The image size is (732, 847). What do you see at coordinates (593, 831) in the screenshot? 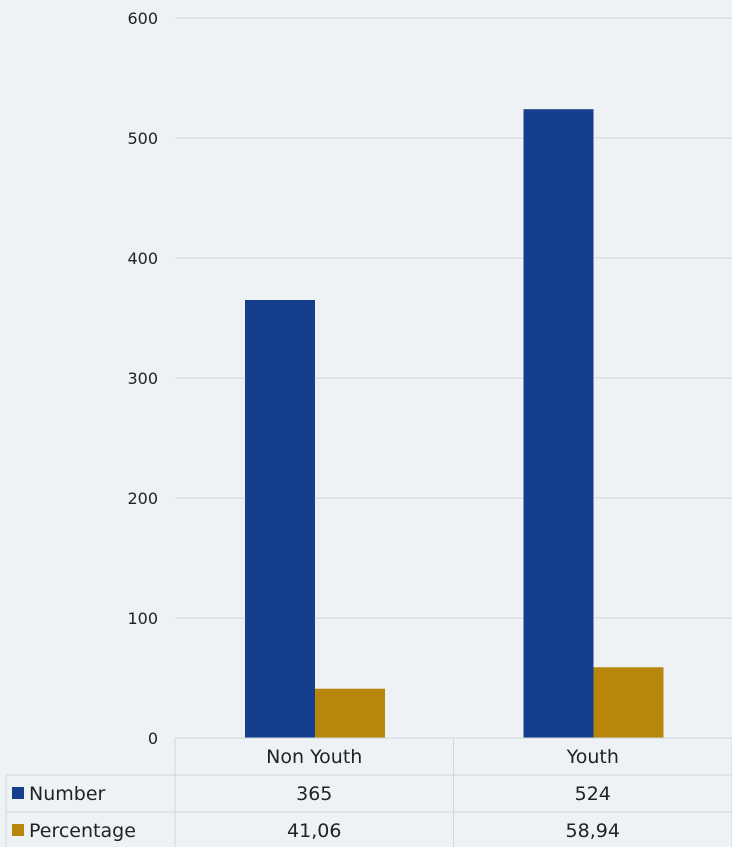
I see `table-value-percentage: 58,94` at bounding box center [593, 831].